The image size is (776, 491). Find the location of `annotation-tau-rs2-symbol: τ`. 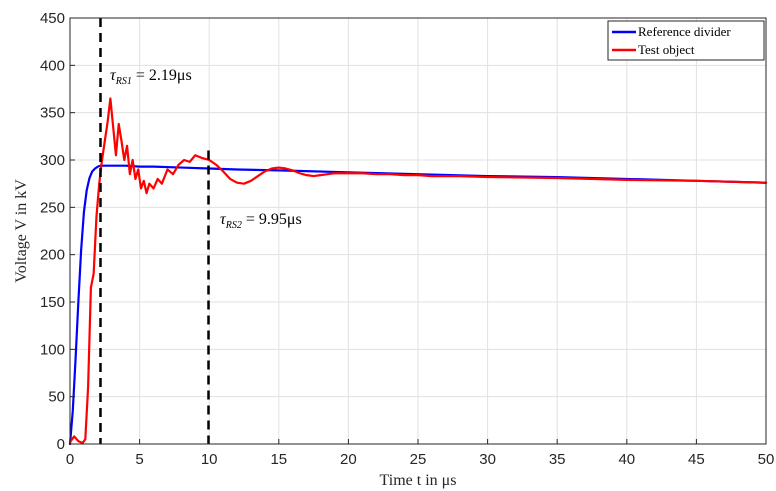

annotation-tau-rs2-symbol: τ is located at coordinates (223, 219).